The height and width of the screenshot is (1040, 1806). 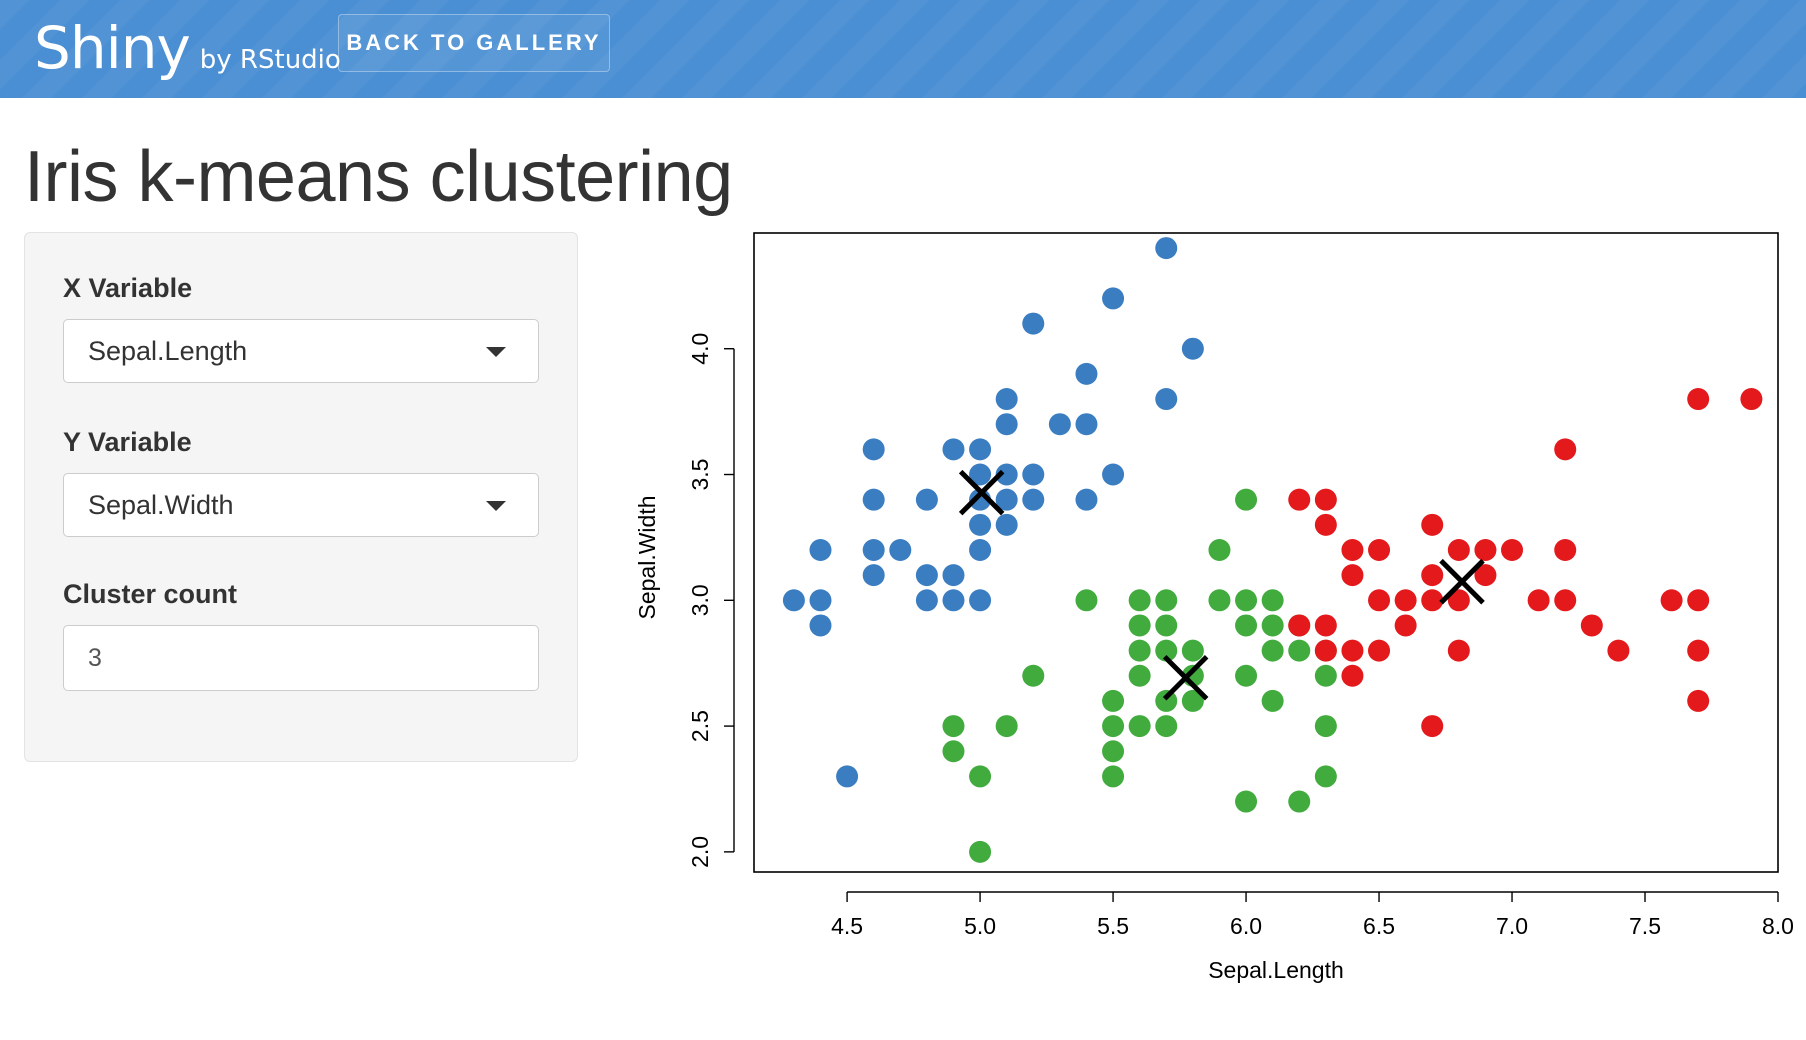 What do you see at coordinates (128, 288) in the screenshot?
I see `x-variable-label: X Variable` at bounding box center [128, 288].